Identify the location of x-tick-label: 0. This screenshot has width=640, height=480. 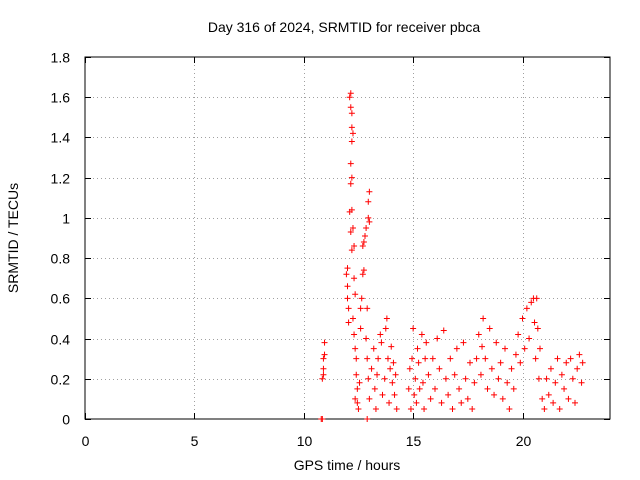
(86, 441).